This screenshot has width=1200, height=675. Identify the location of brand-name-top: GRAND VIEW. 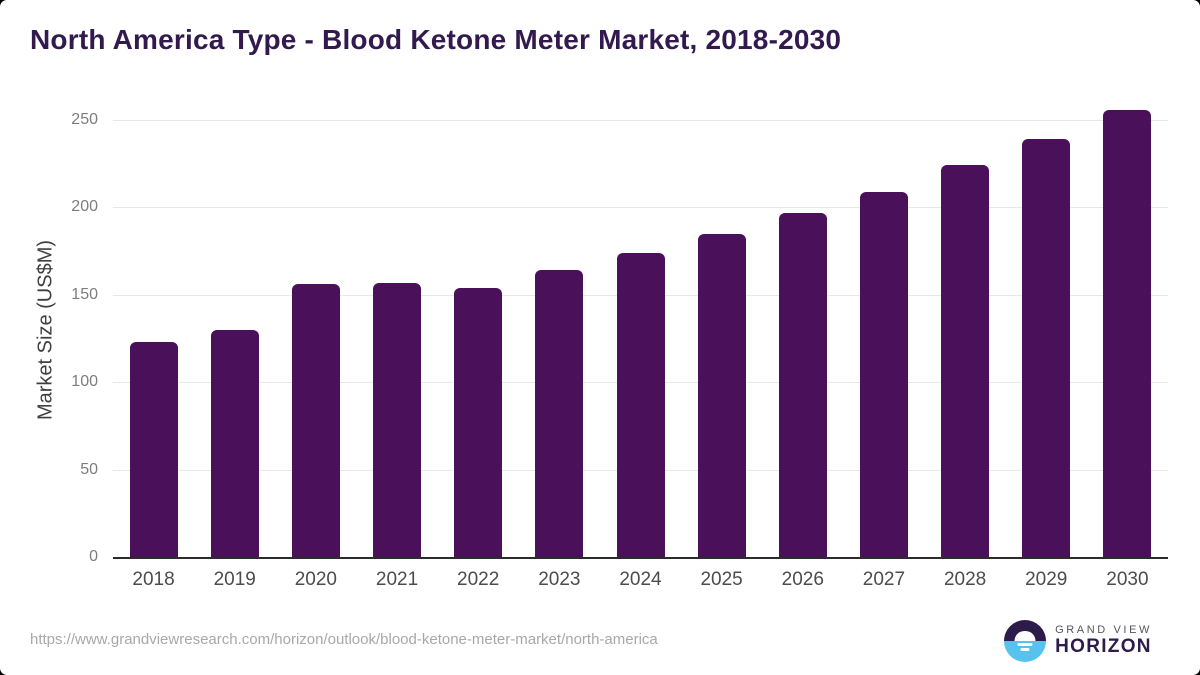
(1103, 629).